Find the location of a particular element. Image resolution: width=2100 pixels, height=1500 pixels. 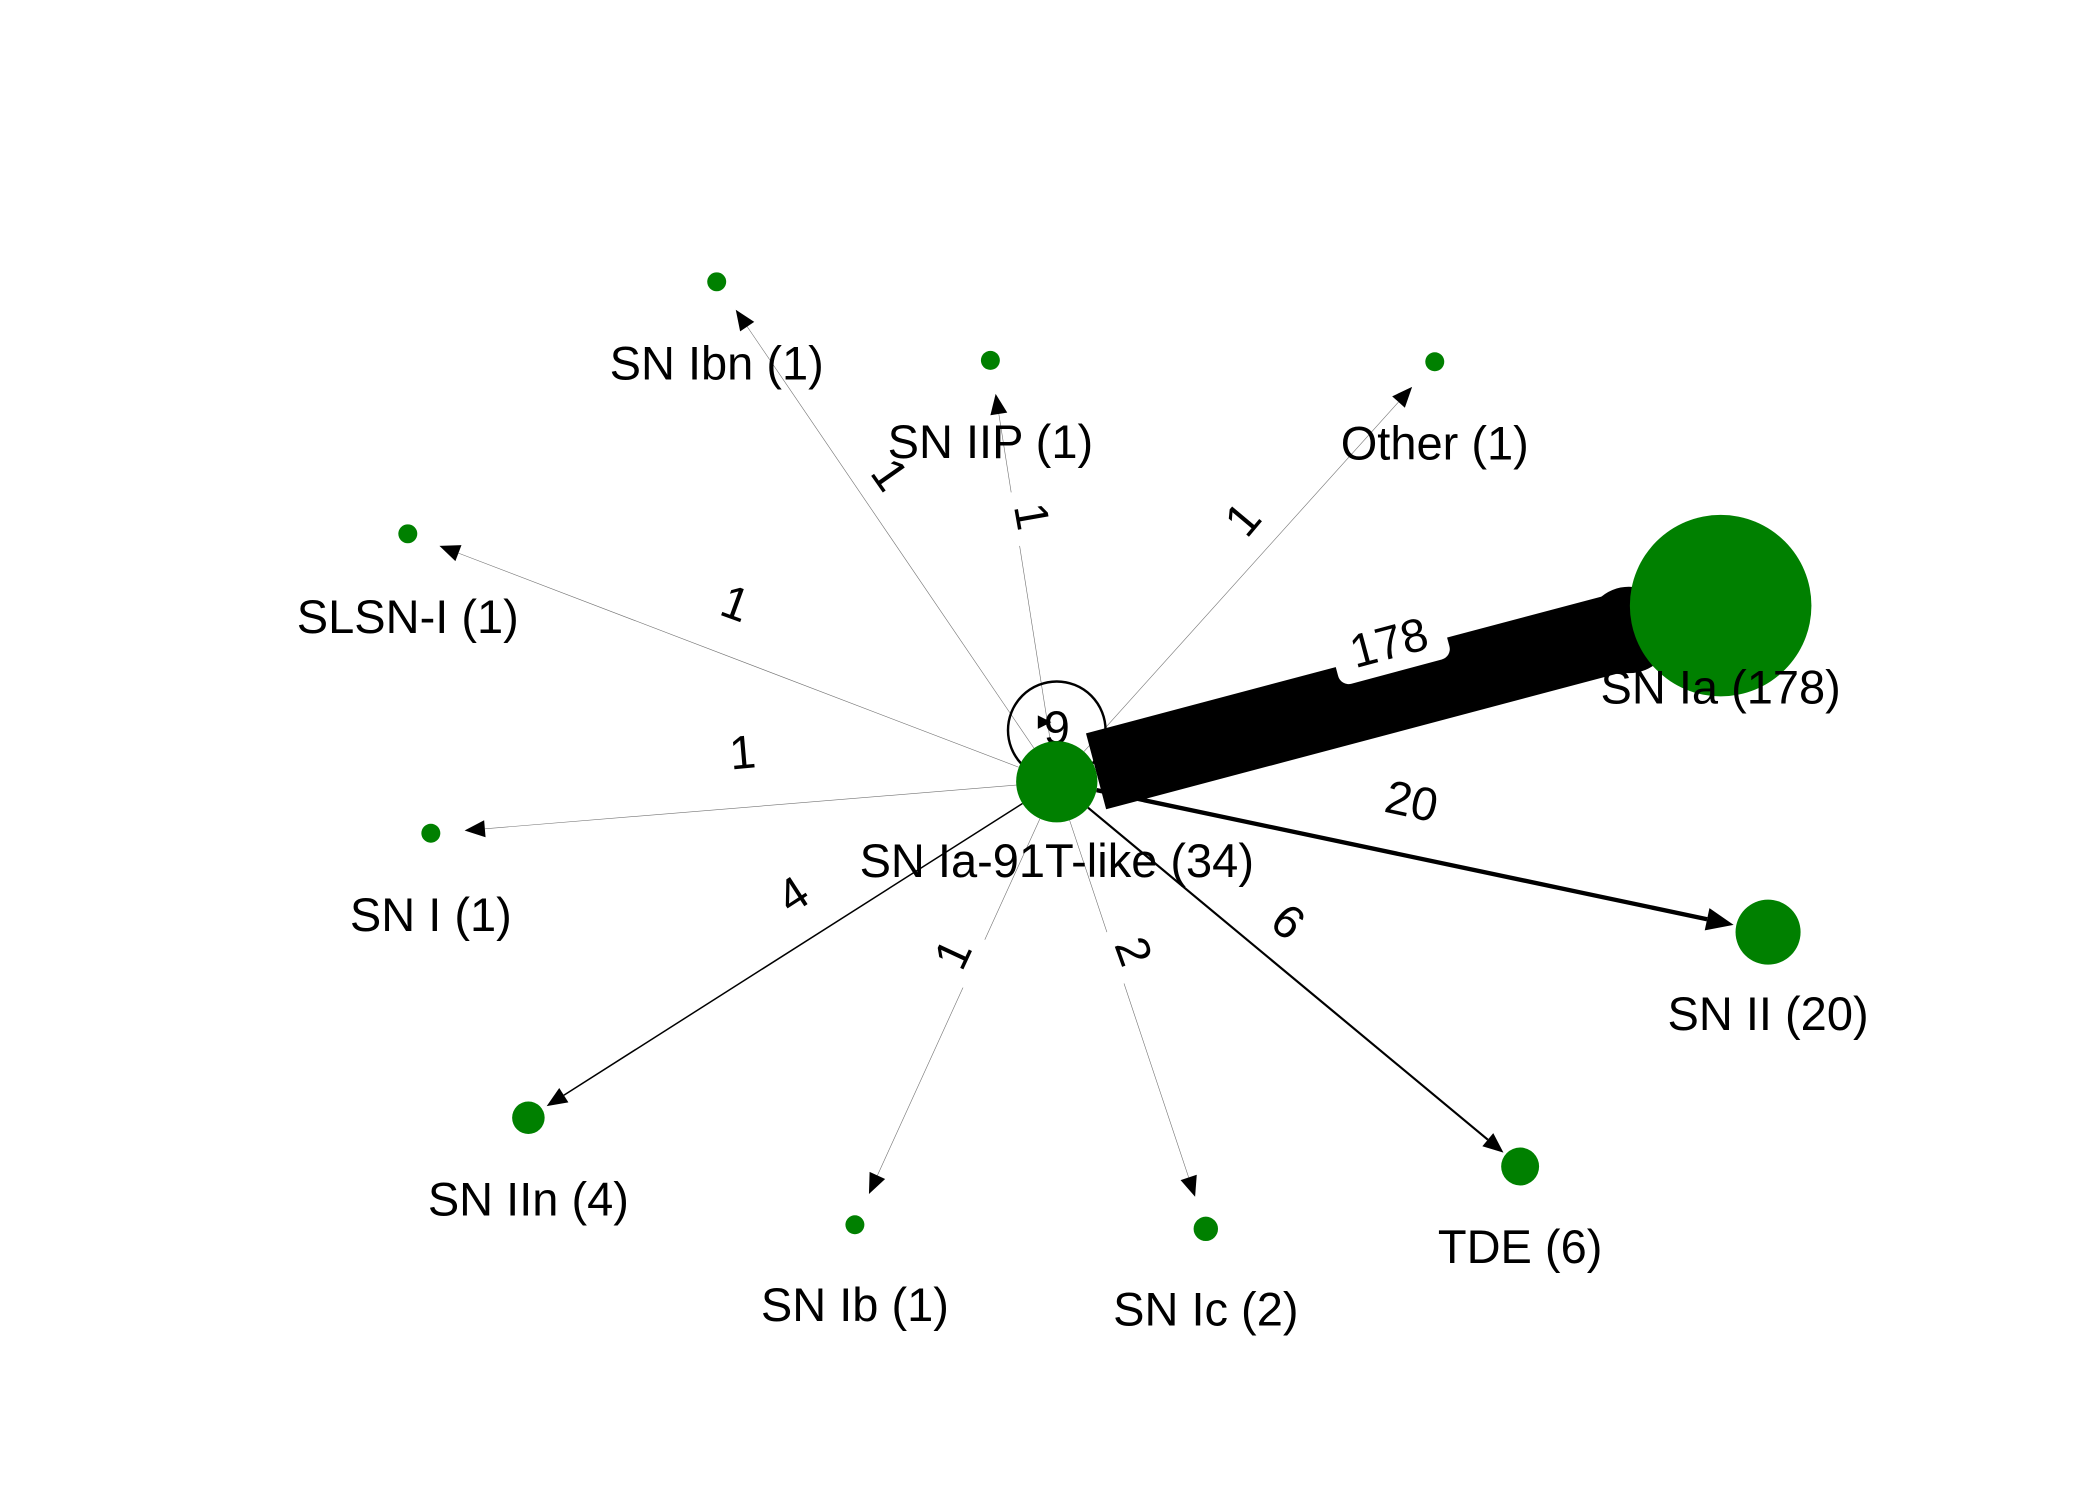

node-label-sn-ib: SN Ib (1) is located at coordinates (855, 1304).